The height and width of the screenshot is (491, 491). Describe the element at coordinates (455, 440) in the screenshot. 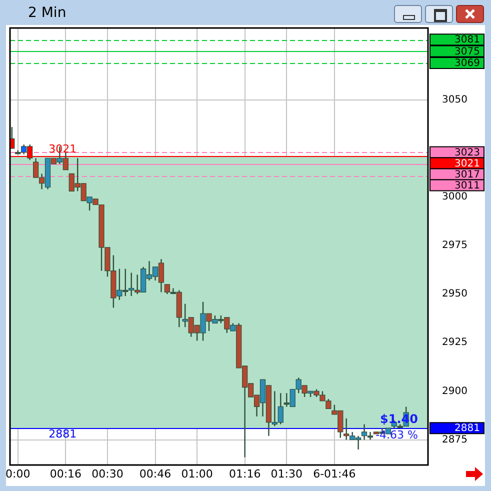

I see `y-tick-label: 2875` at that location.